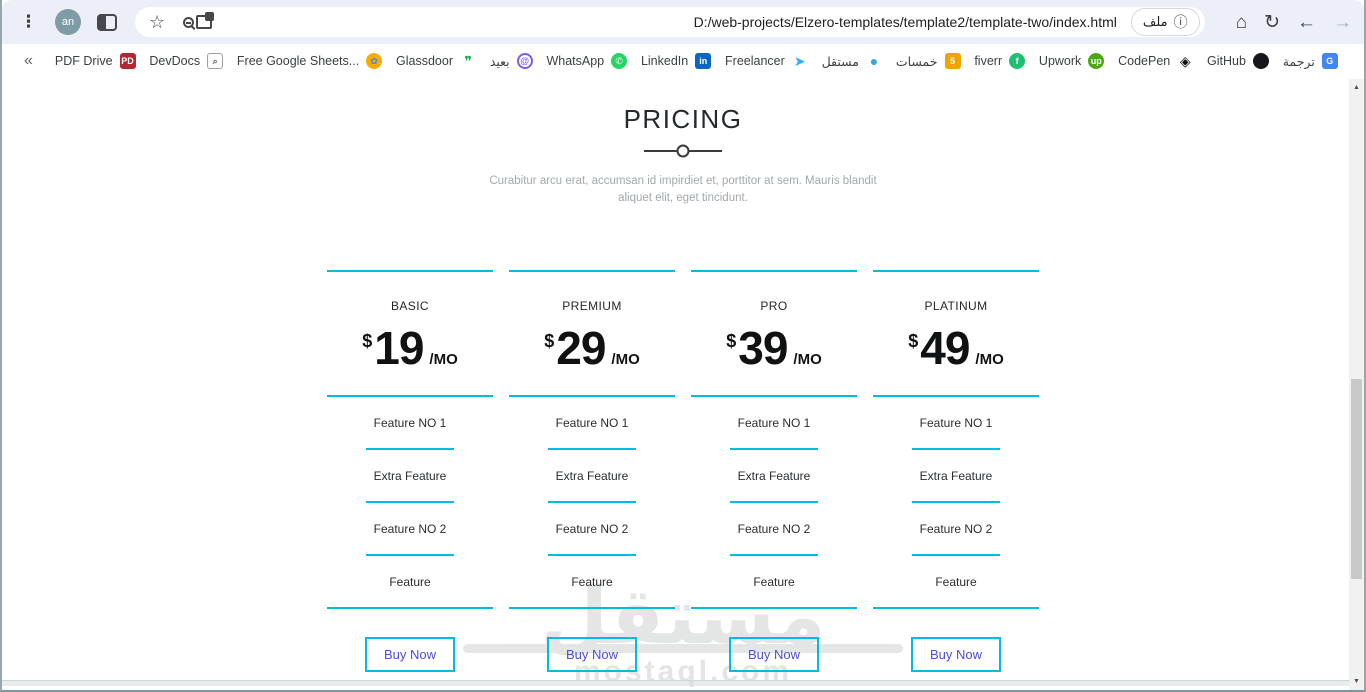 The image size is (1366, 692). Describe the element at coordinates (799, 60) in the screenshot. I see `freelancer-icon: ➤` at that location.